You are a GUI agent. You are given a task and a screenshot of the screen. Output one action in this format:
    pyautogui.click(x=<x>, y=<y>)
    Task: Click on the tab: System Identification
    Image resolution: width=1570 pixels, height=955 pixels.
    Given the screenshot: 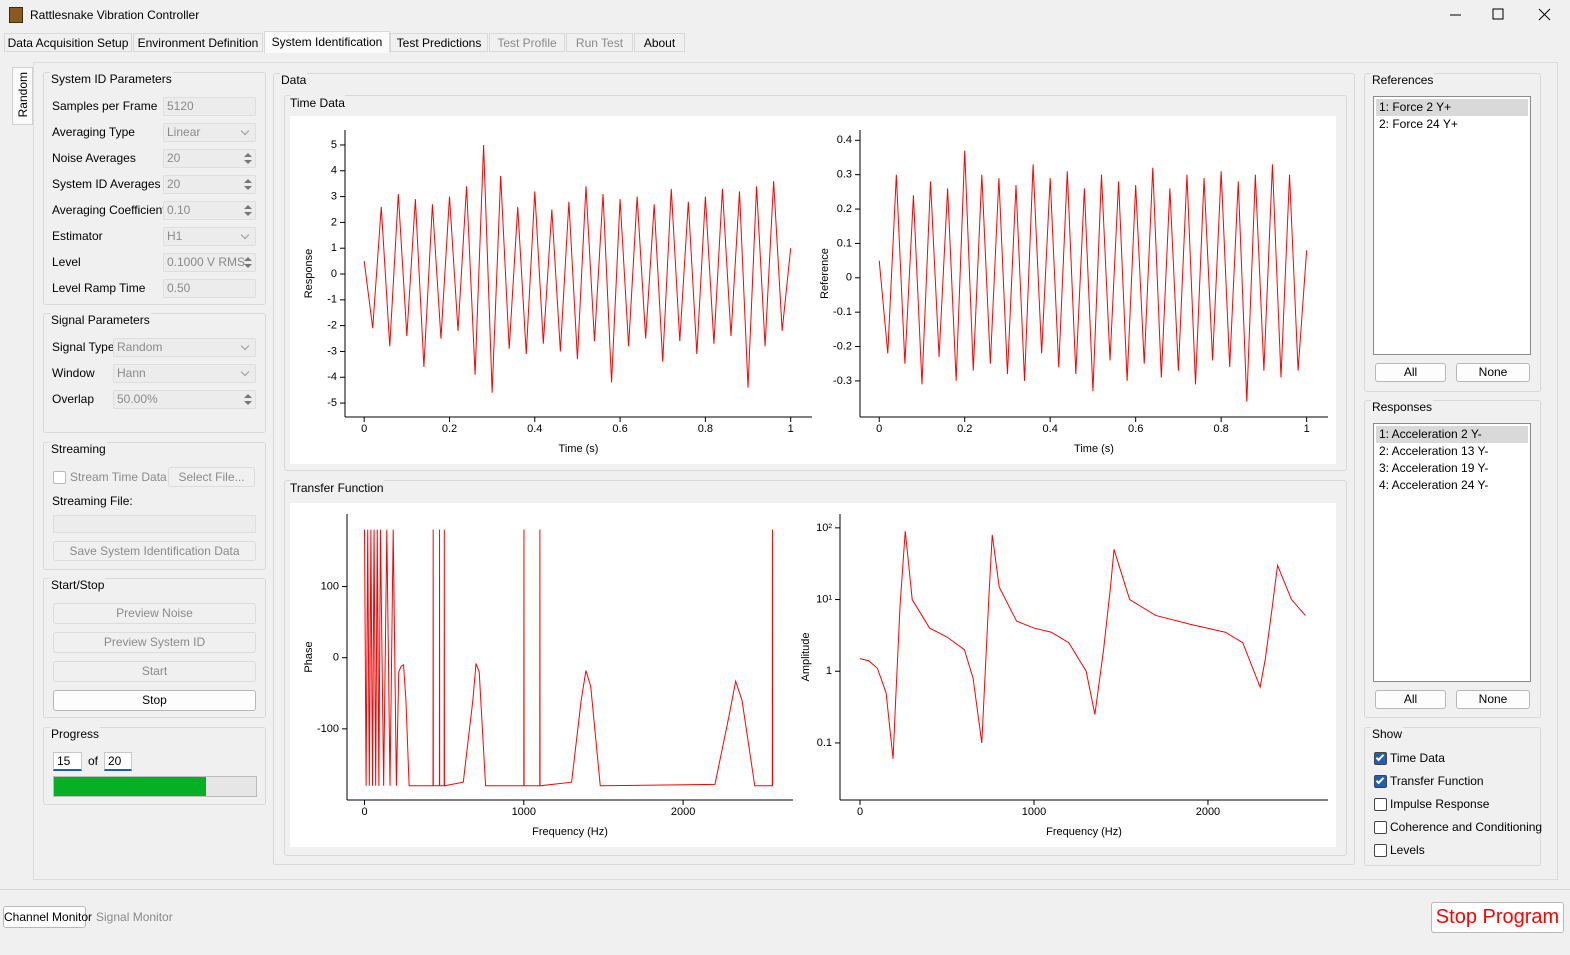 What is the action you would take?
    pyautogui.click(x=327, y=42)
    